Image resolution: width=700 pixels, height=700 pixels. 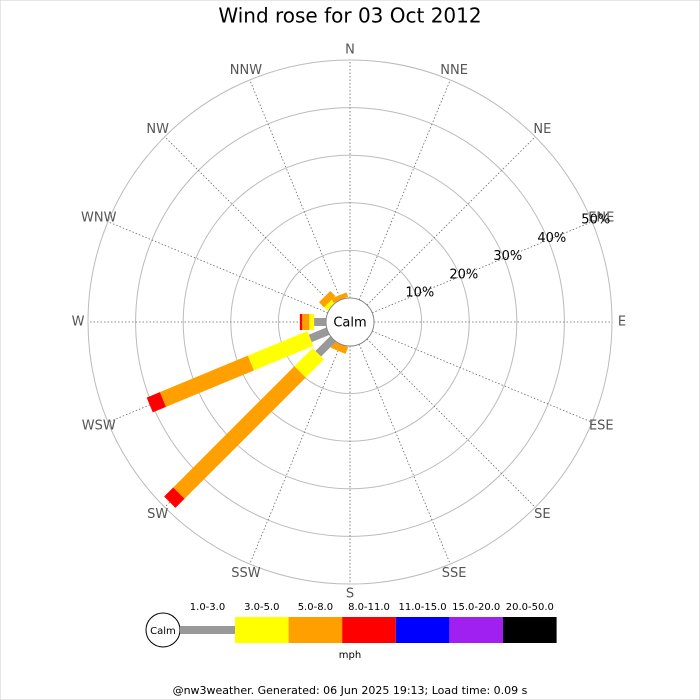 What do you see at coordinates (349, 16) in the screenshot?
I see `chart-title: Wind rose for 03 Oct 2012` at bounding box center [349, 16].